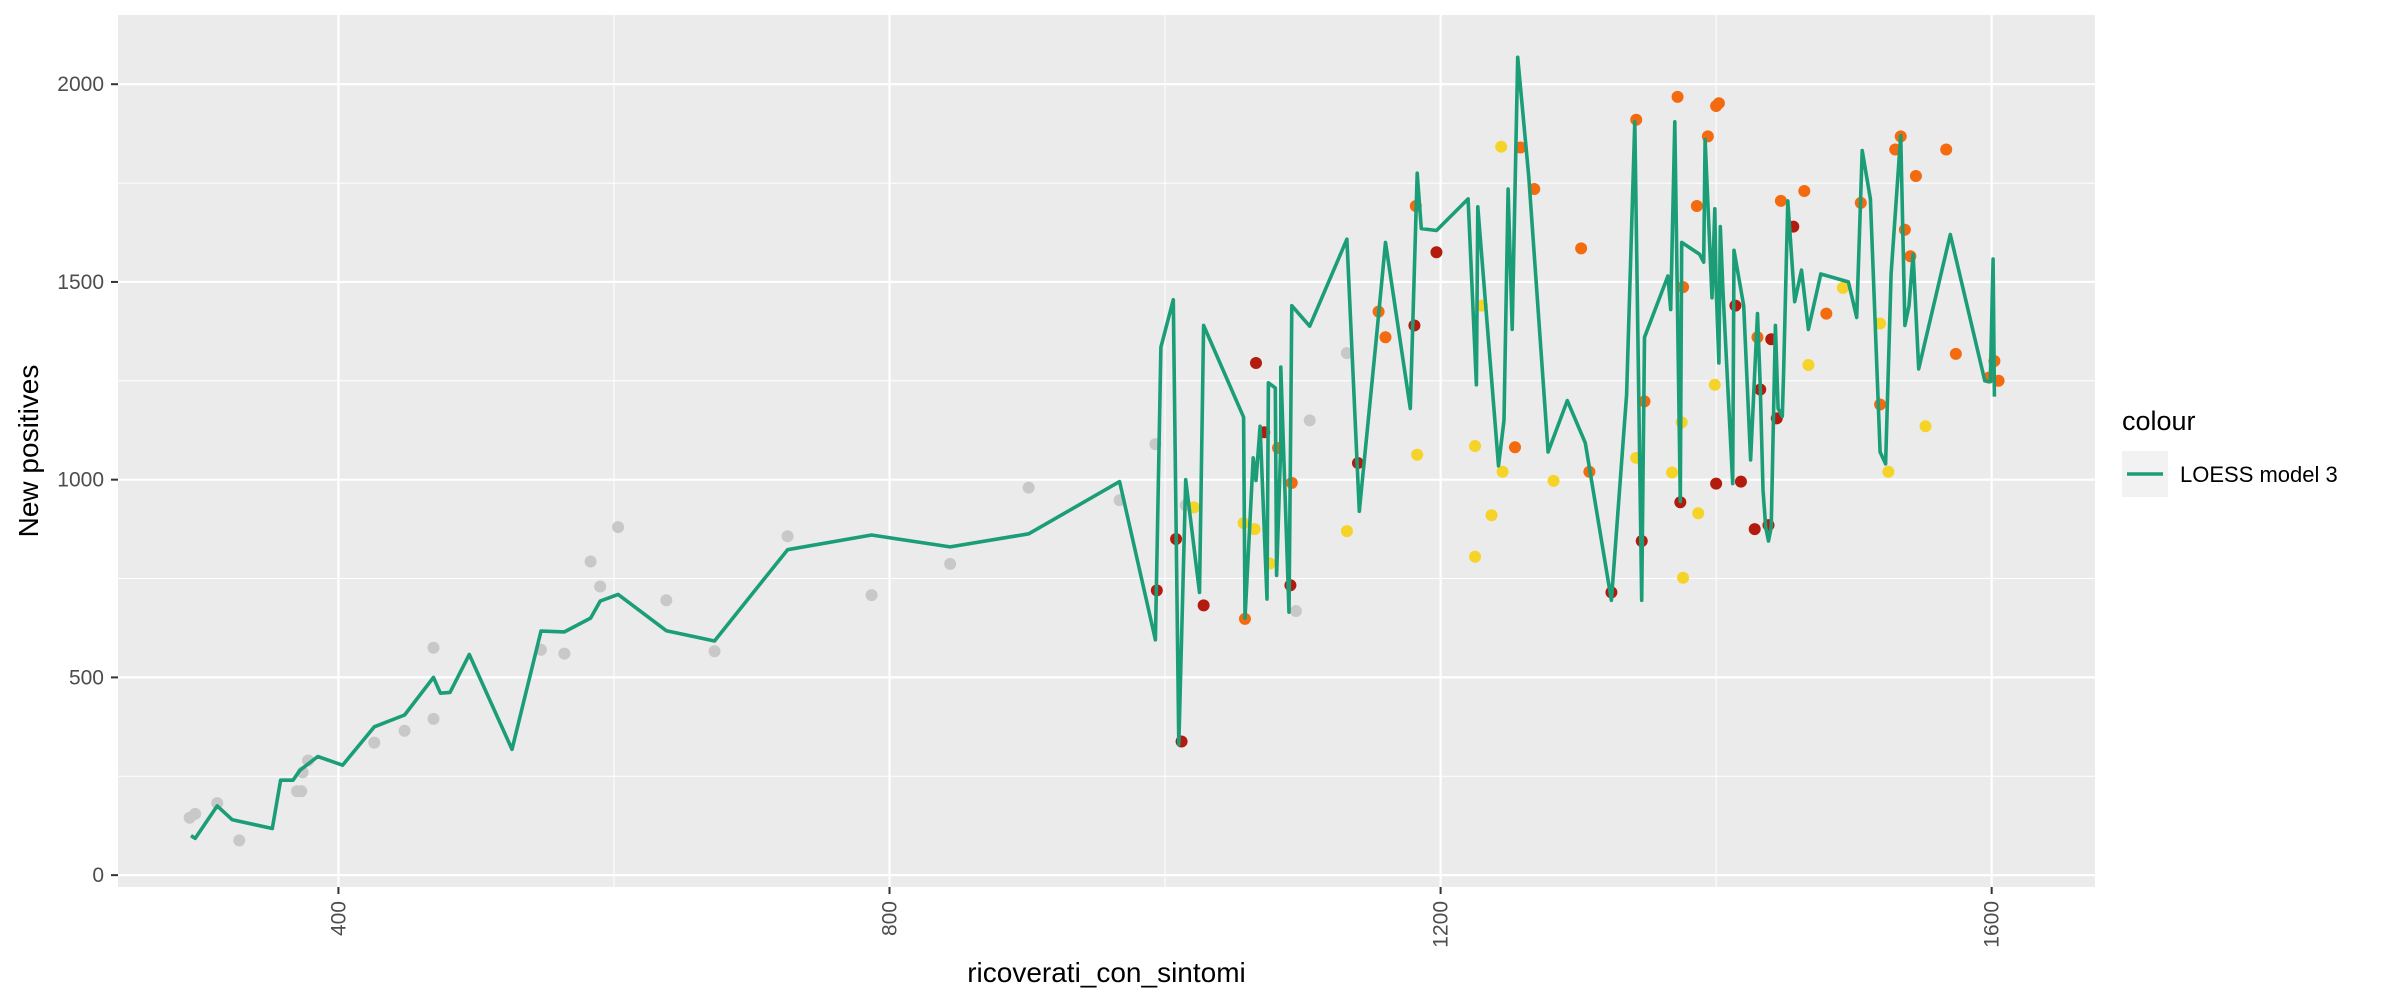 The width and height of the screenshot is (2400, 1000). What do you see at coordinates (1992, 924) in the screenshot?
I see `x-tick-label: 1600` at bounding box center [1992, 924].